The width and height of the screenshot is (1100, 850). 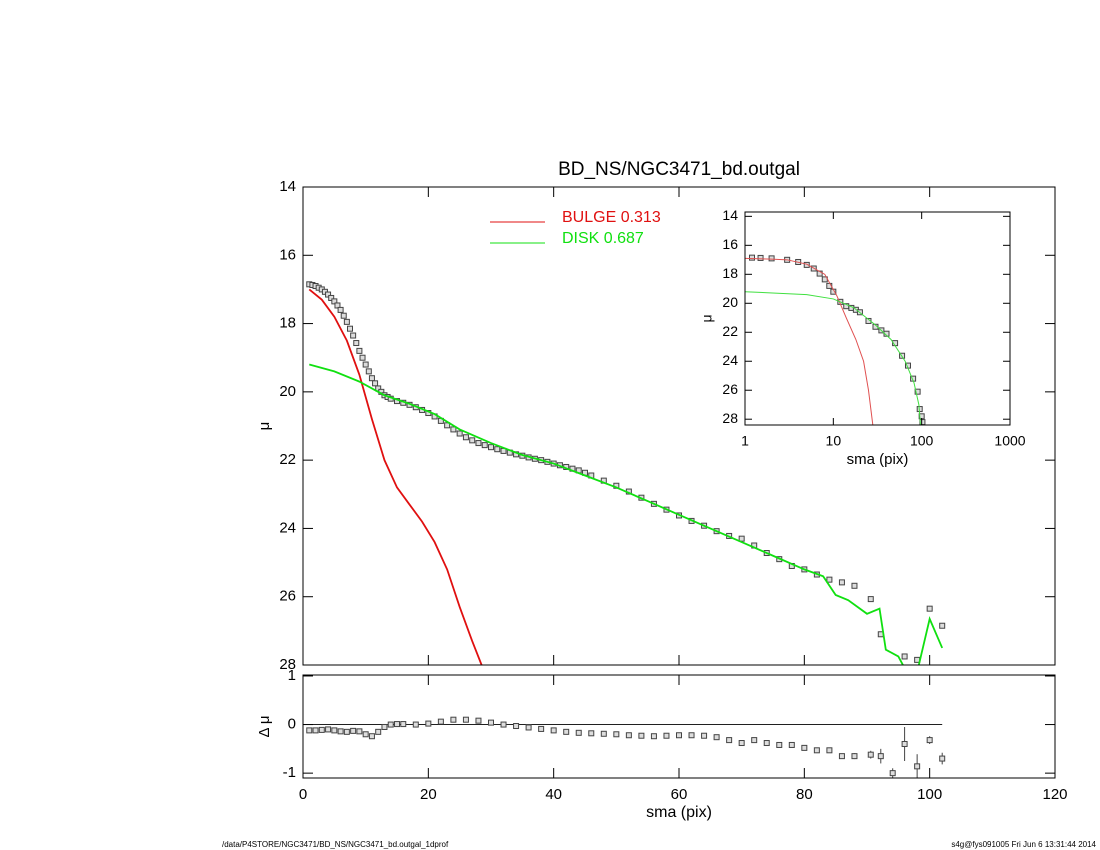 I want to click on x-tick-label: 1000, so click(x=1009, y=441).